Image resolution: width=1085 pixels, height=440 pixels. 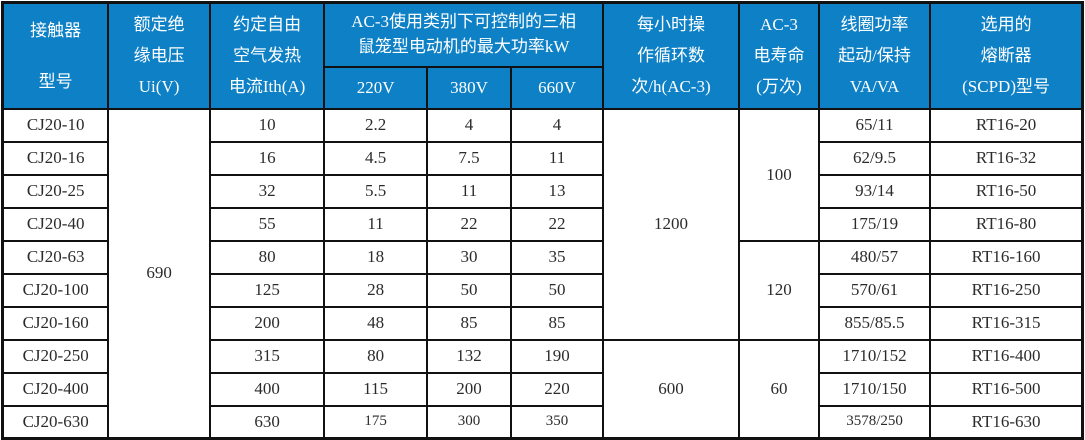 I want to click on cell-ith: 200, so click(x=267, y=323).